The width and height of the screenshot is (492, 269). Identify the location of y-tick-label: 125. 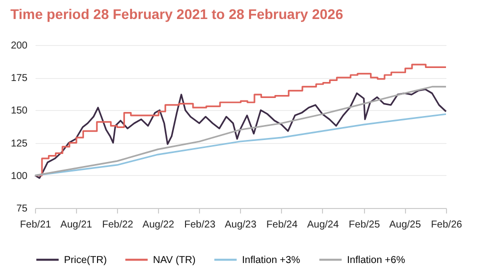
(19, 144).